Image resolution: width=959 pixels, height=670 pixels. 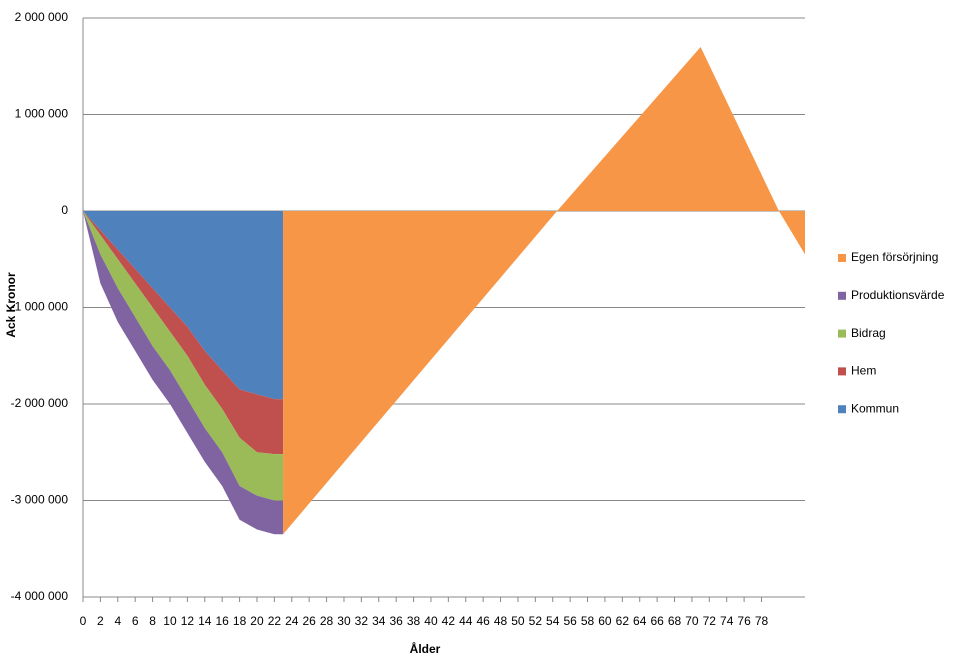 I want to click on y-axis-title: Ack Kronor, so click(x=11, y=305).